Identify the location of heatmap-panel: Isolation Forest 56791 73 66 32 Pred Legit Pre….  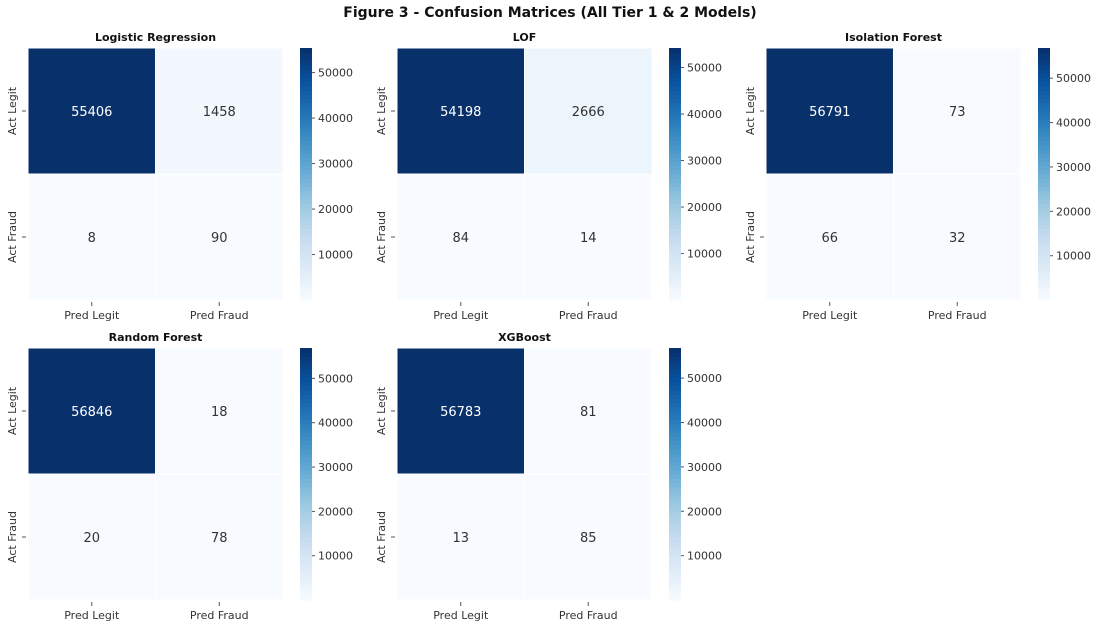
(917, 176).